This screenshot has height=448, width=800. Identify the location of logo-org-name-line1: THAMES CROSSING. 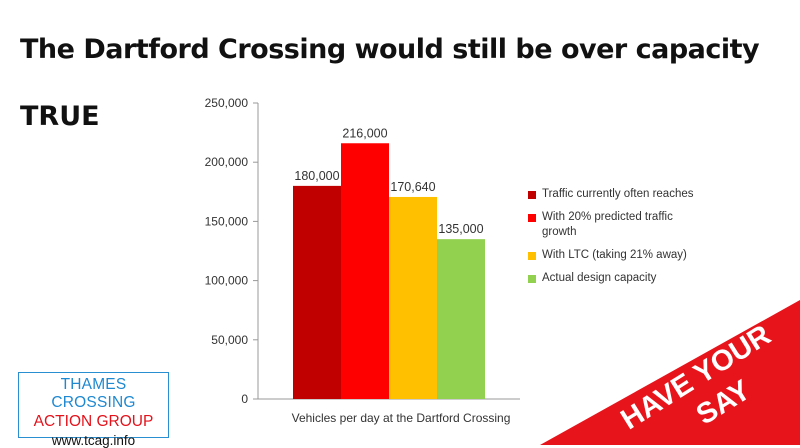
(93, 393).